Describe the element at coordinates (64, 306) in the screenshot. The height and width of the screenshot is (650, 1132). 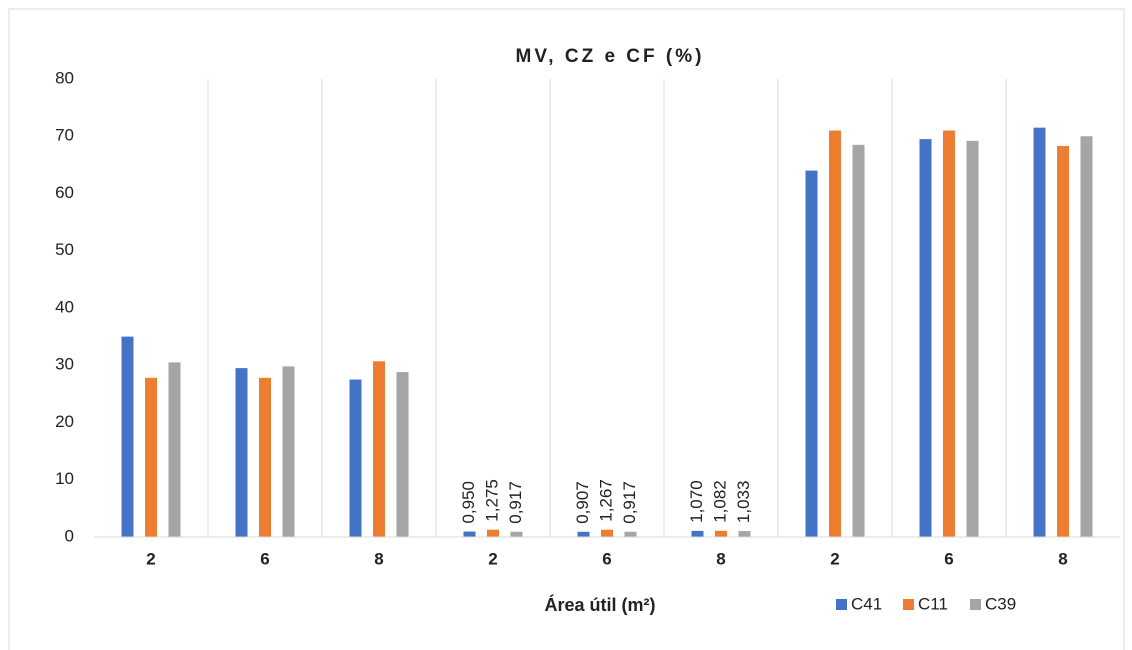
I see `y-tick-label: 40` at that location.